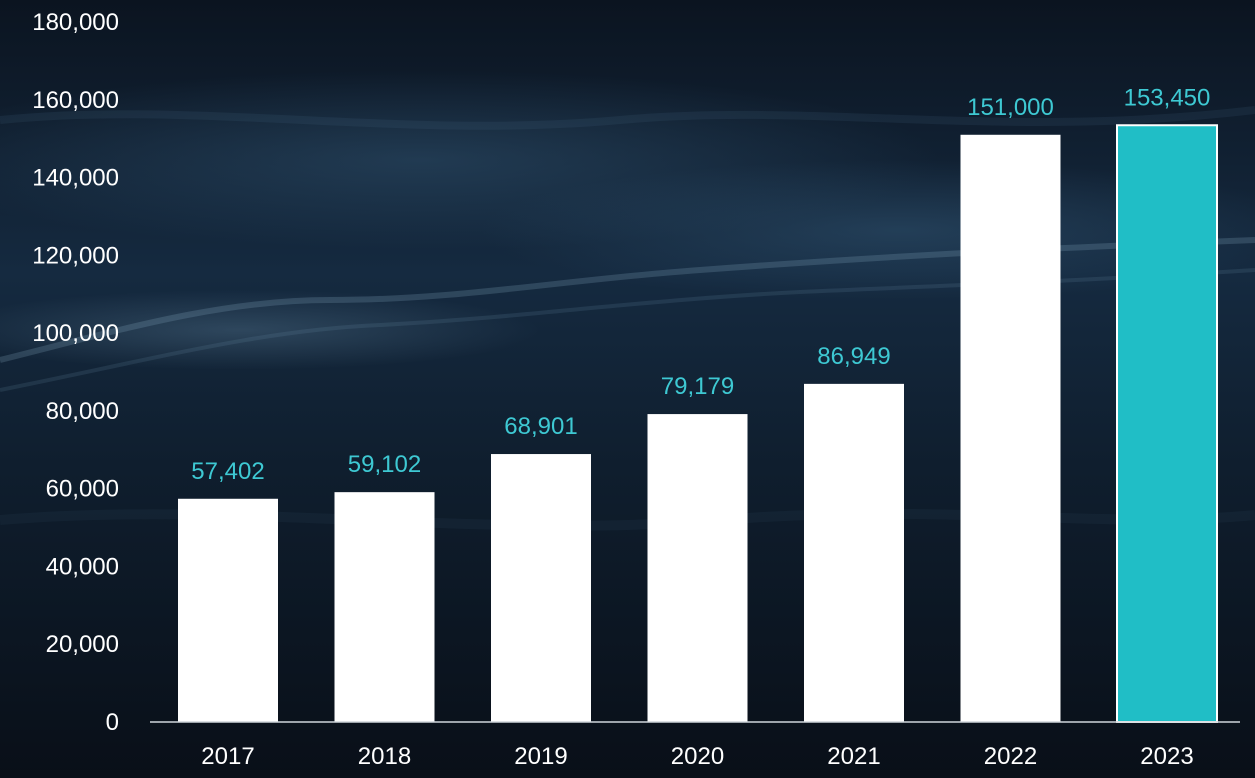 The width and height of the screenshot is (1255, 778). What do you see at coordinates (1010, 107) in the screenshot?
I see `data-label-2022: 151,000` at bounding box center [1010, 107].